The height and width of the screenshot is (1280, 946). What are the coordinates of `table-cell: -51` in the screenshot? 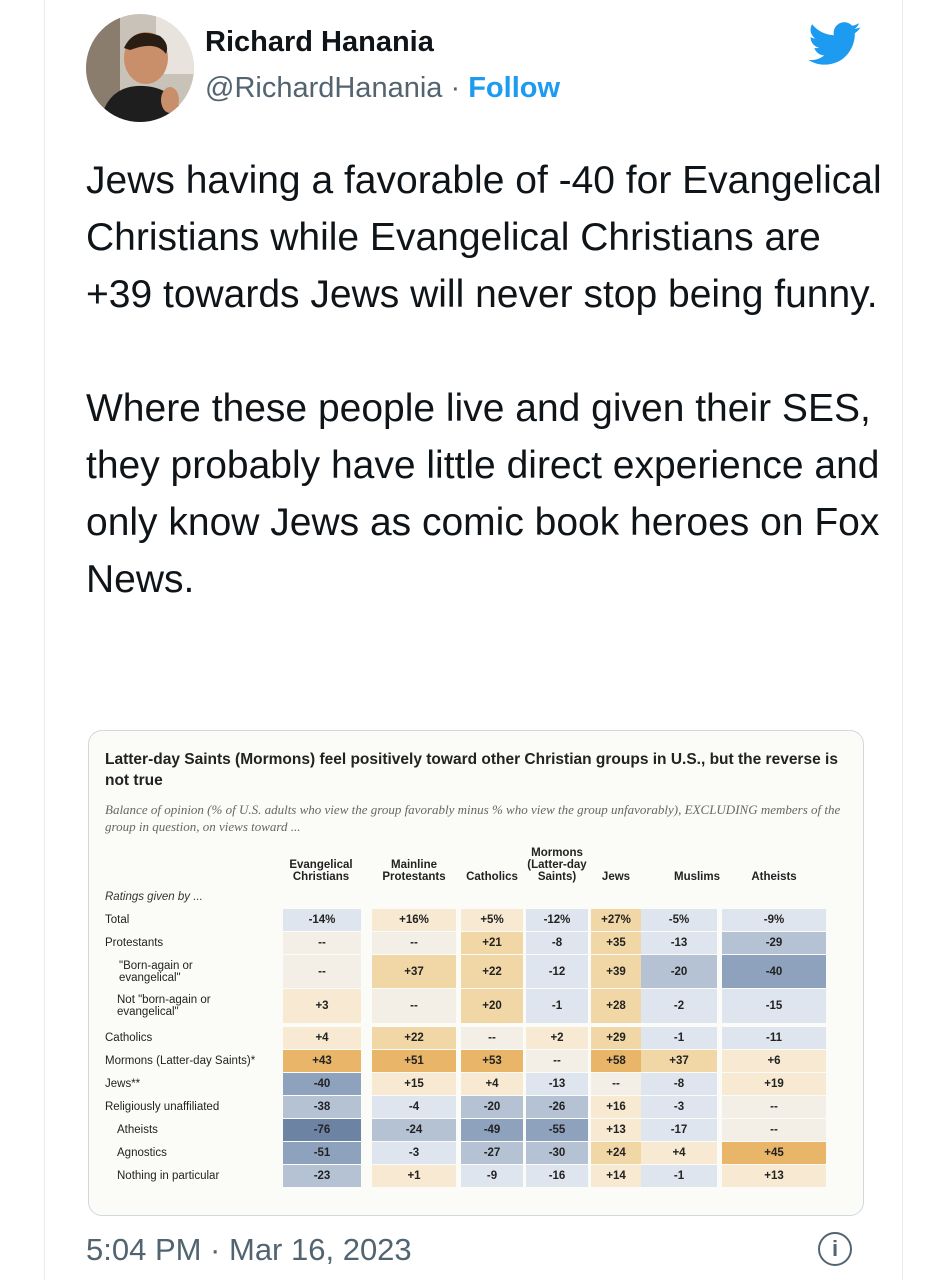 It's located at (322, 1153).